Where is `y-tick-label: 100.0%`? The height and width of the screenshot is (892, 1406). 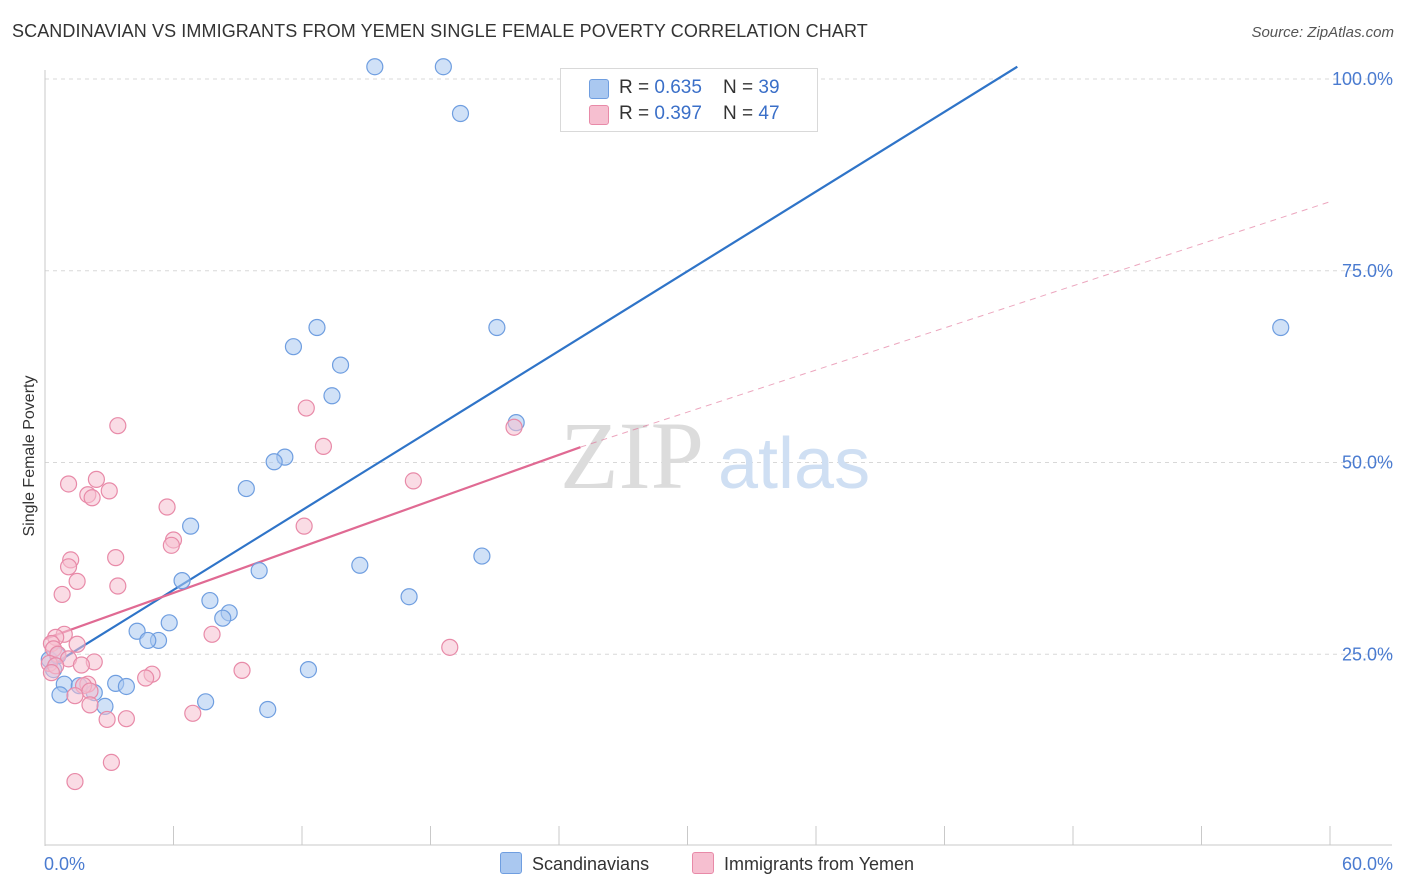
y-tick-label: 100.0% is located at coordinates (1362, 79).